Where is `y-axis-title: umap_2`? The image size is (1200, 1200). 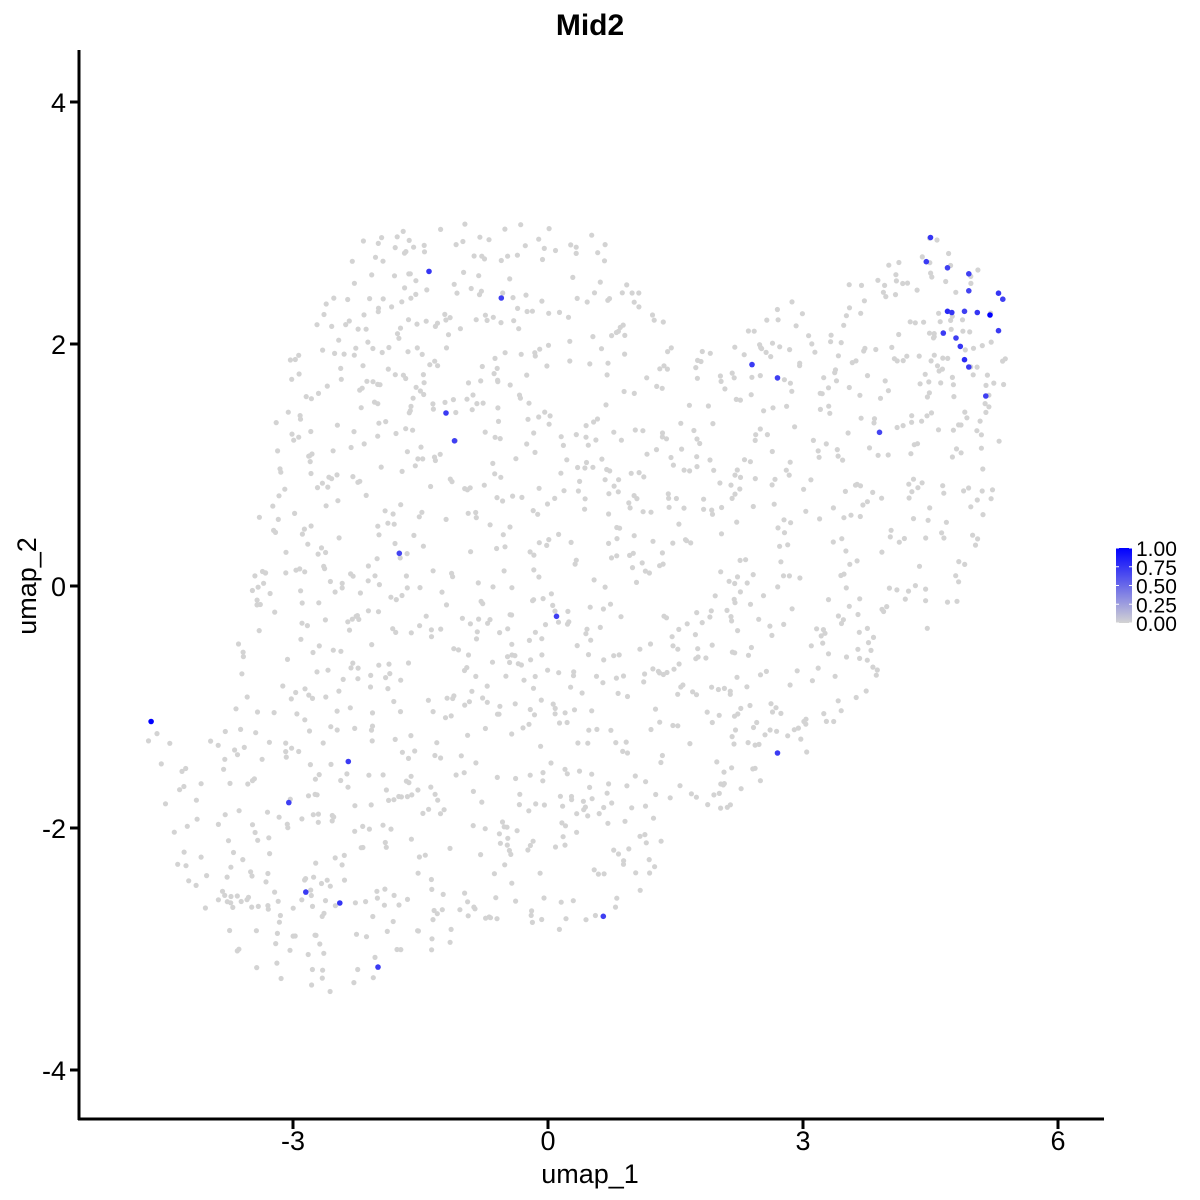 y-axis-title: umap_2 is located at coordinates (27, 586).